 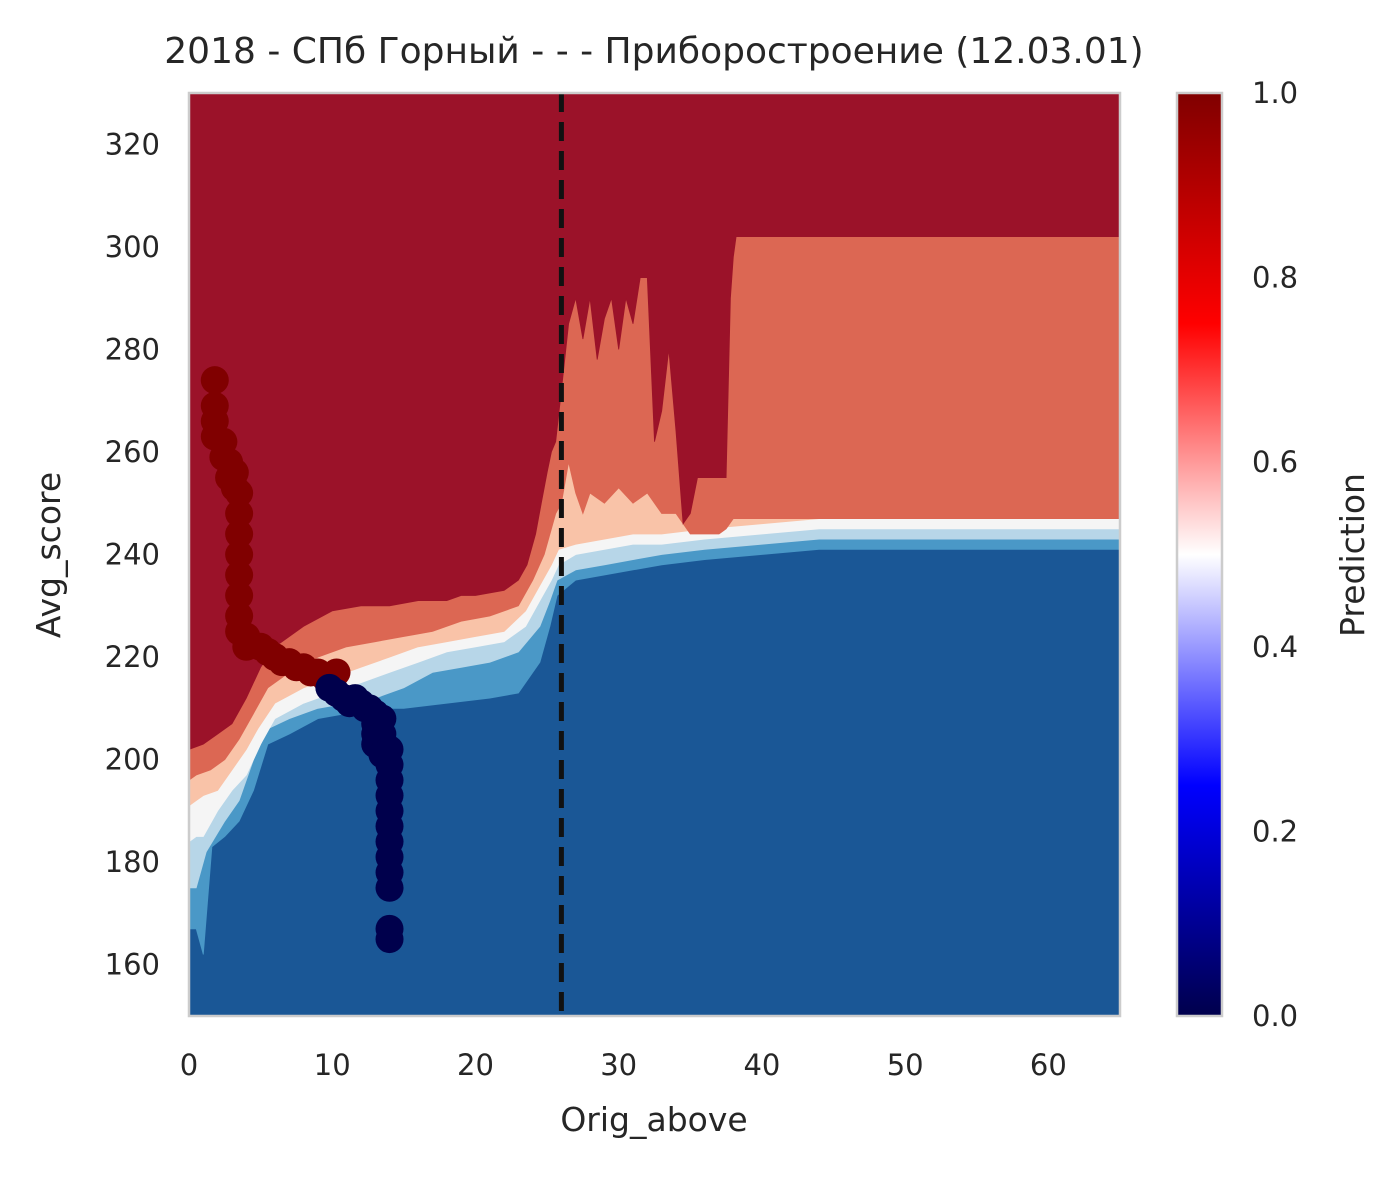 I want to click on x-tick-label: 40, so click(x=761, y=1065).